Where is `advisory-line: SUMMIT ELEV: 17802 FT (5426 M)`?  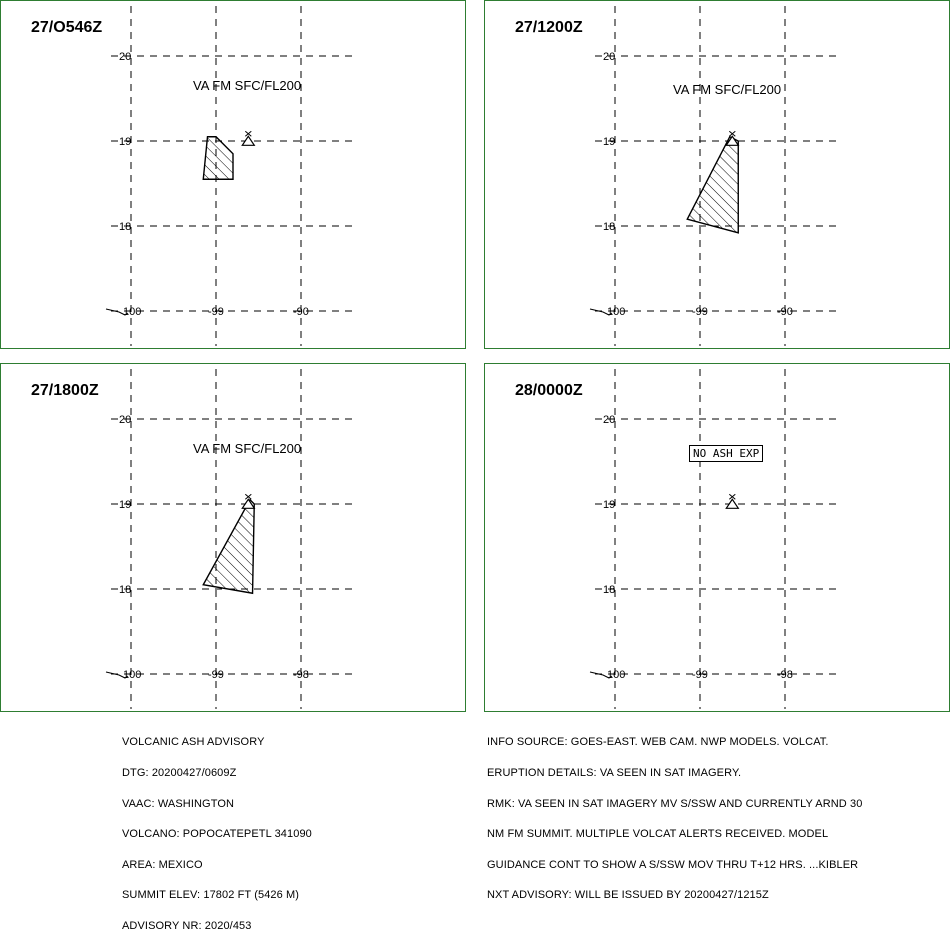
advisory-line: SUMMIT ELEV: 17802 FT (5426 M) is located at coordinates (211, 895).